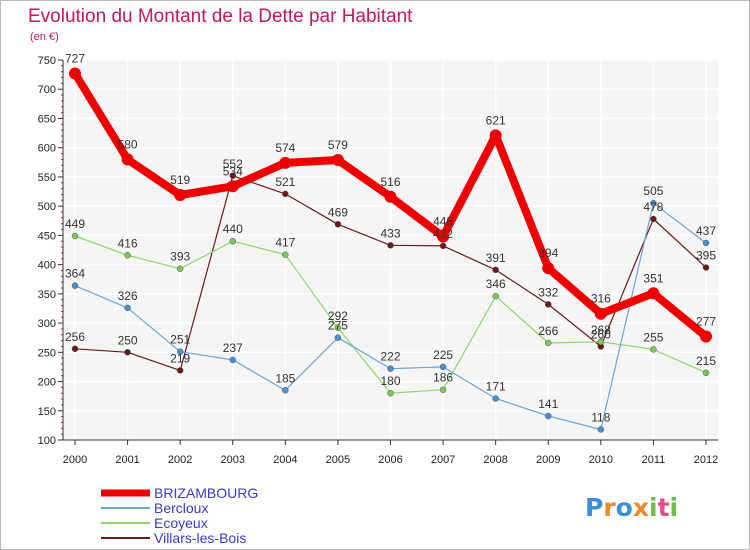  I want to click on data-label: 219, so click(180, 358).